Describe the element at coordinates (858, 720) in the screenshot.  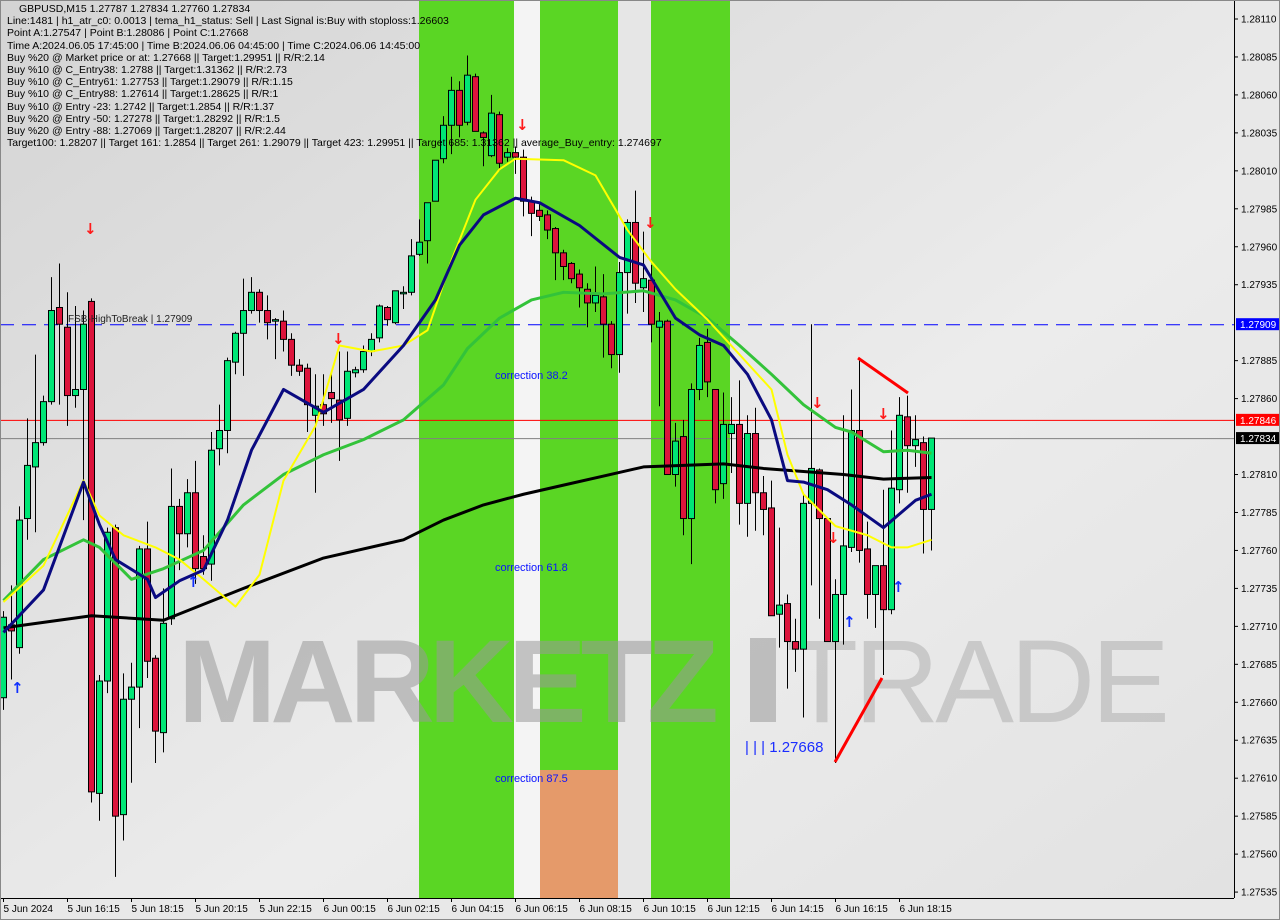
I see `trendline-up` at that location.